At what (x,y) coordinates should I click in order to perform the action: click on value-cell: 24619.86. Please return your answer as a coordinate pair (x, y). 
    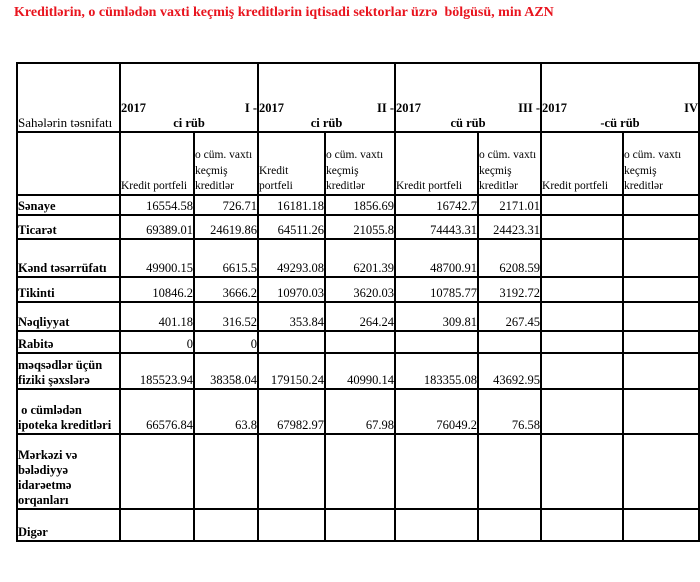
    Looking at the image, I should click on (226, 227).